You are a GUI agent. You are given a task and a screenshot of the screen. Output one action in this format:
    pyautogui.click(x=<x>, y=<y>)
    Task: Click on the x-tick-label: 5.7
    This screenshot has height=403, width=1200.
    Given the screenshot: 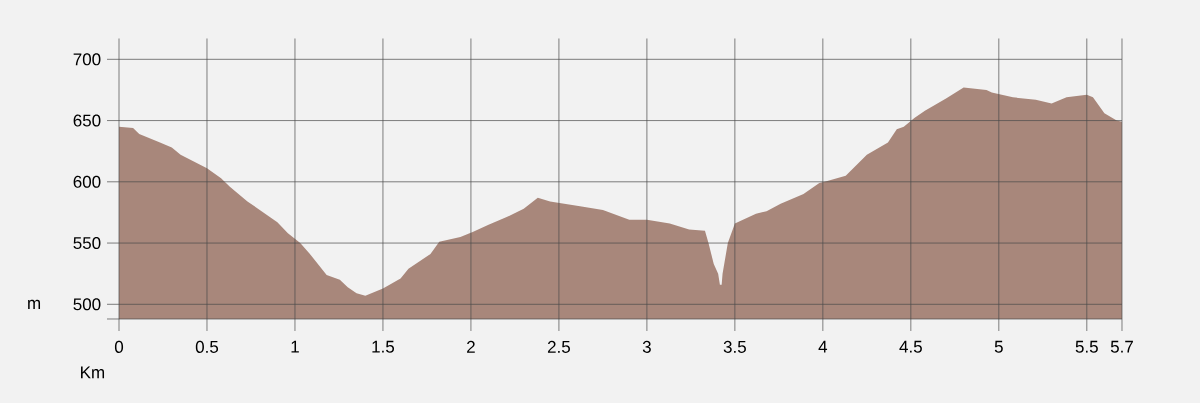 What is the action you would take?
    pyautogui.click(x=1121, y=346)
    